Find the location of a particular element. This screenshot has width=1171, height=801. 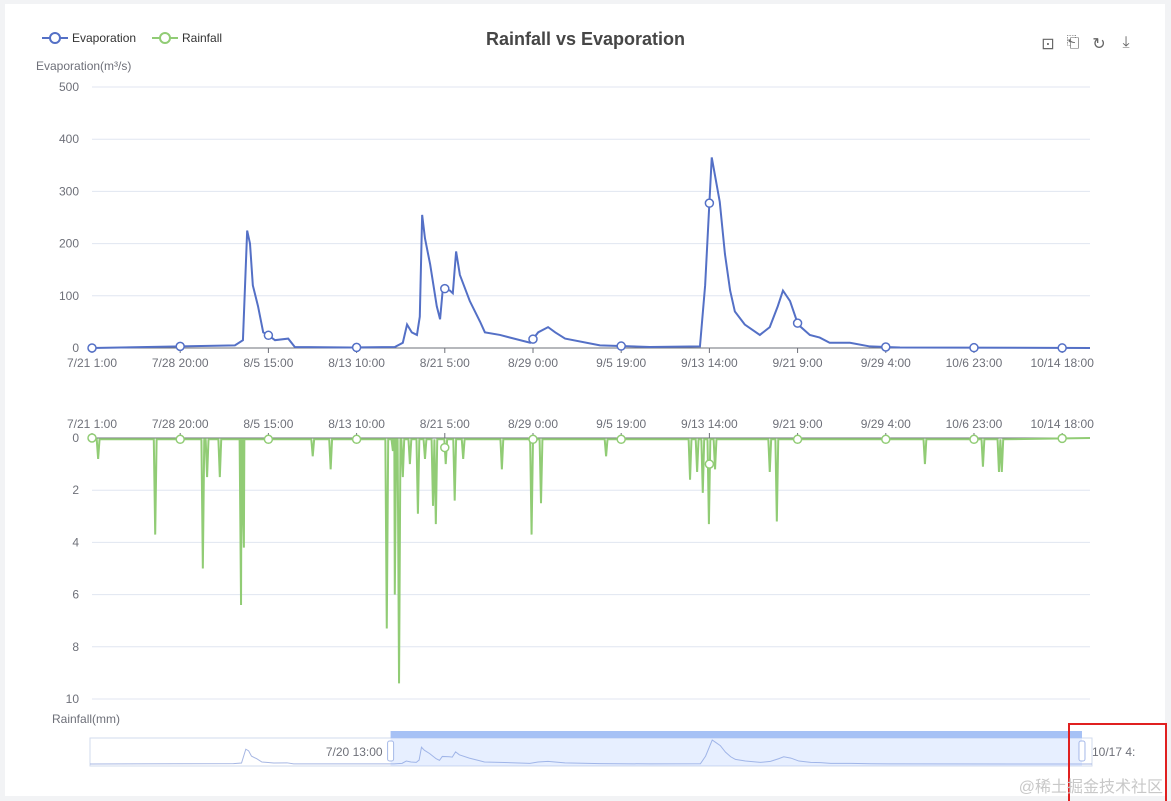

legend-label: Rainfall is located at coordinates (202, 38).